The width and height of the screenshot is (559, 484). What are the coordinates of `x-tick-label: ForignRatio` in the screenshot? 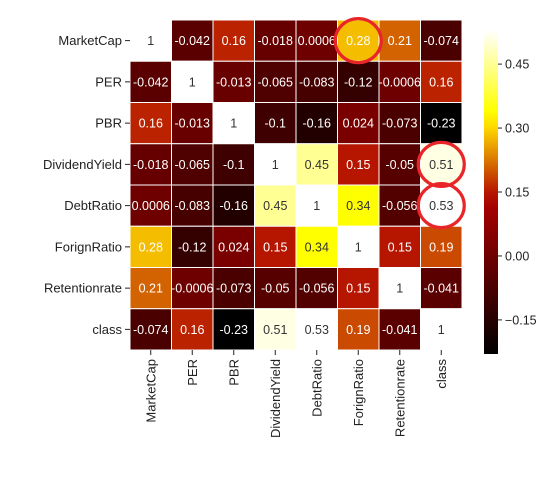 It's located at (358, 392).